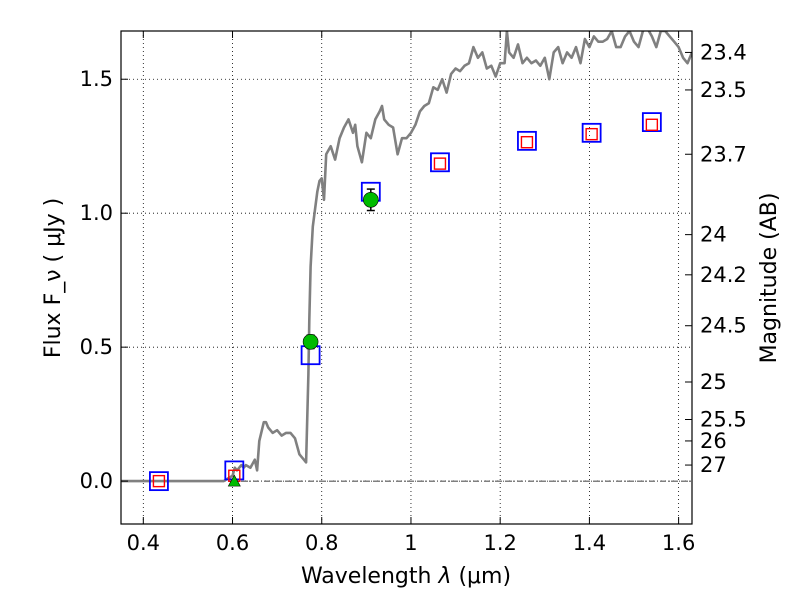 This screenshot has width=800, height=600. I want to click on right-tick-label: 25, so click(713, 382).